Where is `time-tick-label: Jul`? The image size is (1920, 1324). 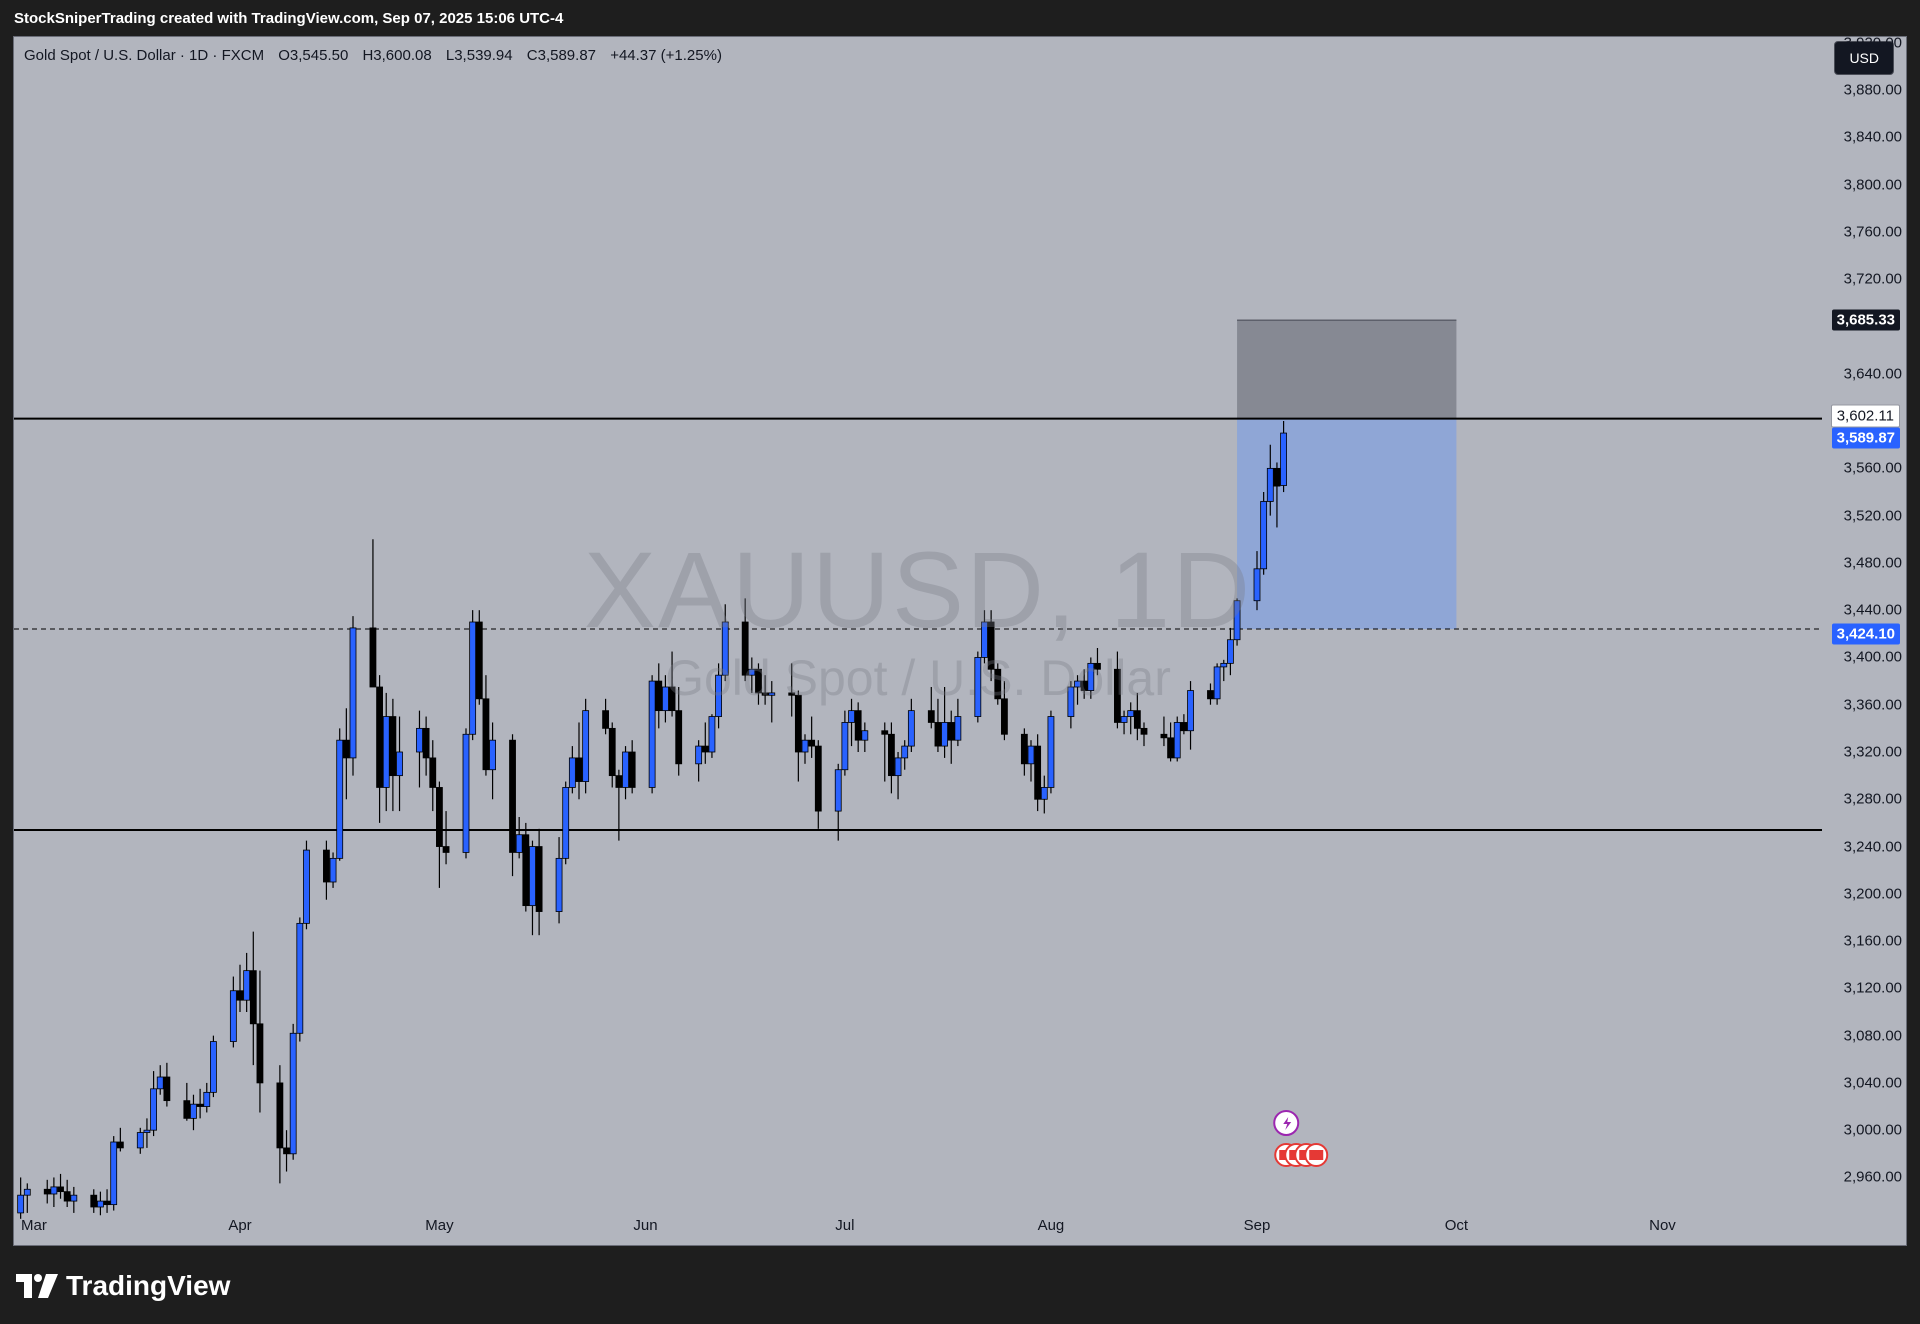
time-tick-label: Jul is located at coordinates (845, 1225).